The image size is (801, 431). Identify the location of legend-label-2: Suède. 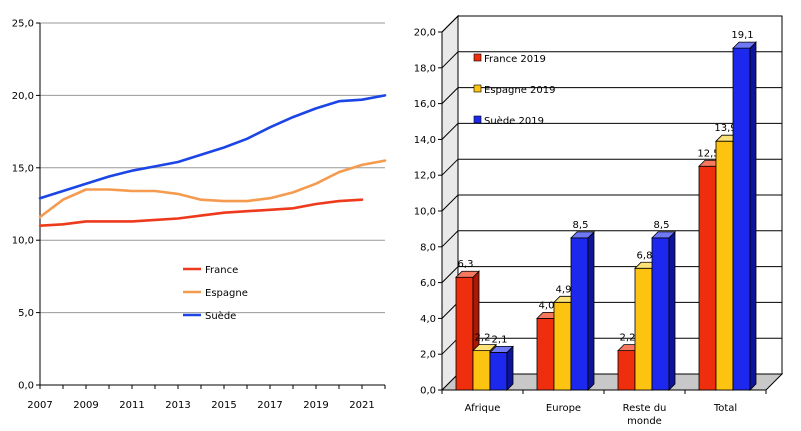
(220, 316).